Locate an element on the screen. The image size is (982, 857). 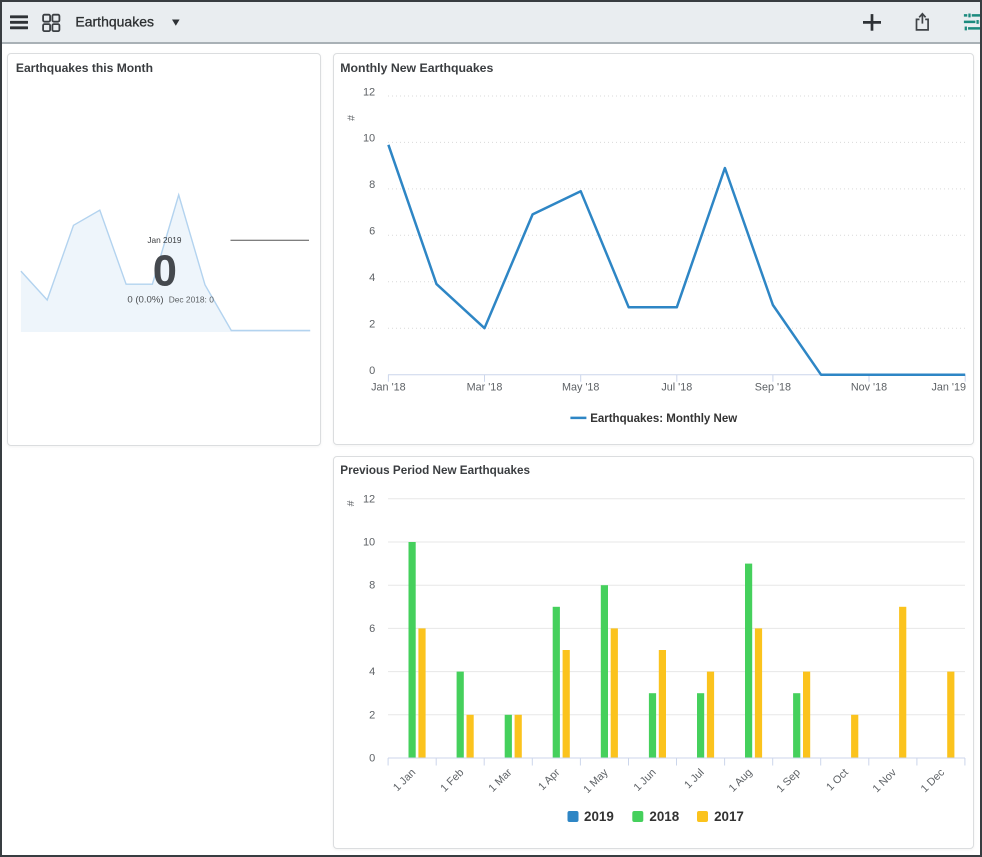
svg-text: Nov '18 is located at coordinates (869, 388).